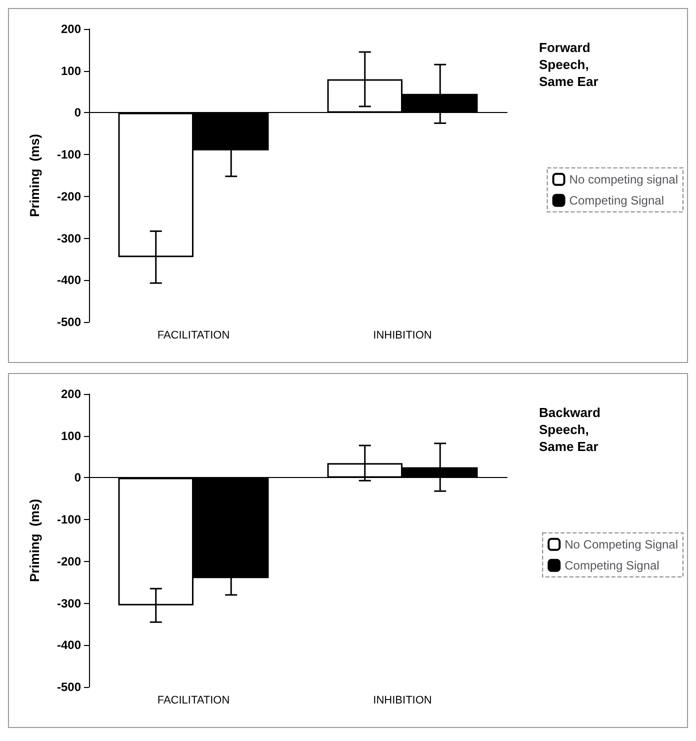 The height and width of the screenshot is (741, 696). Describe the element at coordinates (571, 429) in the screenshot. I see `text: Backward Speech, Same Ear` at that location.